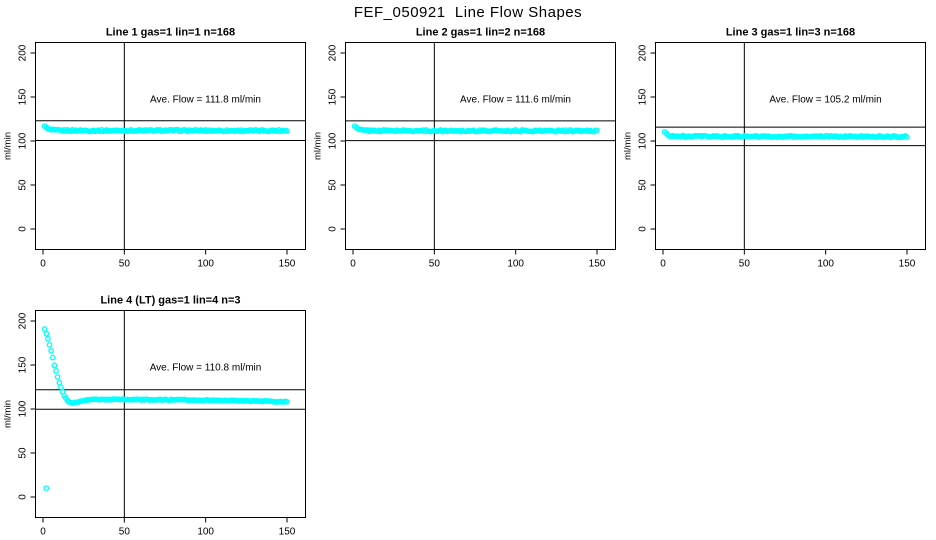 This screenshot has width=936, height=540. Describe the element at coordinates (790, 33) in the screenshot. I see `panel-title: Line 3 gas=1 lin=3 n=168` at that location.